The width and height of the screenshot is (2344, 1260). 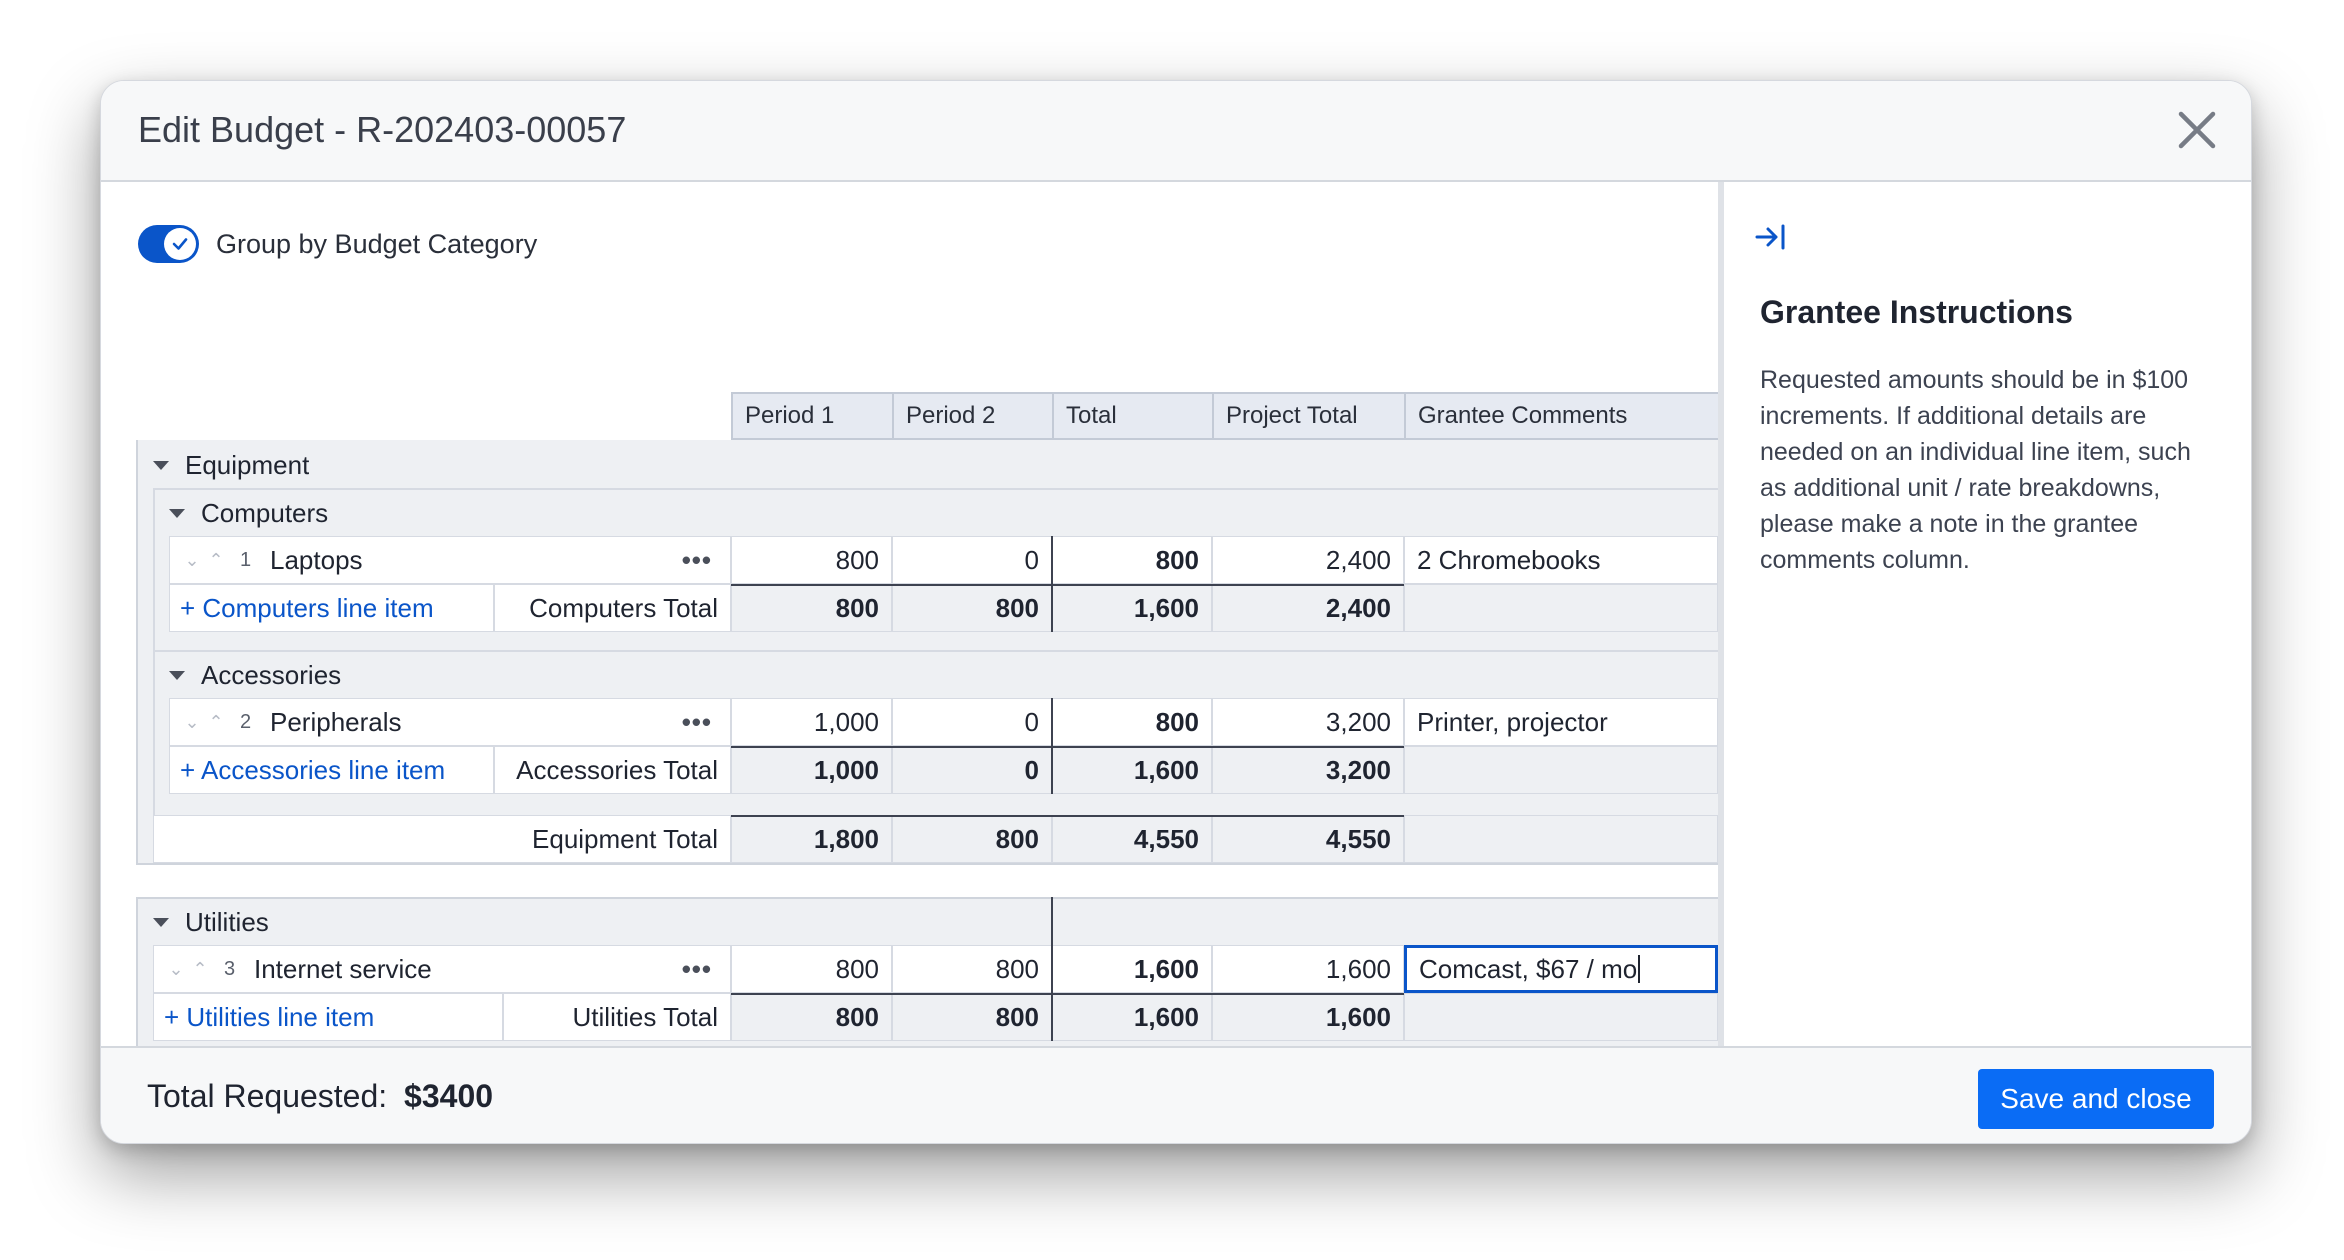 What do you see at coordinates (2096, 1099) in the screenshot?
I see `save-and-close-button: Save and close` at bounding box center [2096, 1099].